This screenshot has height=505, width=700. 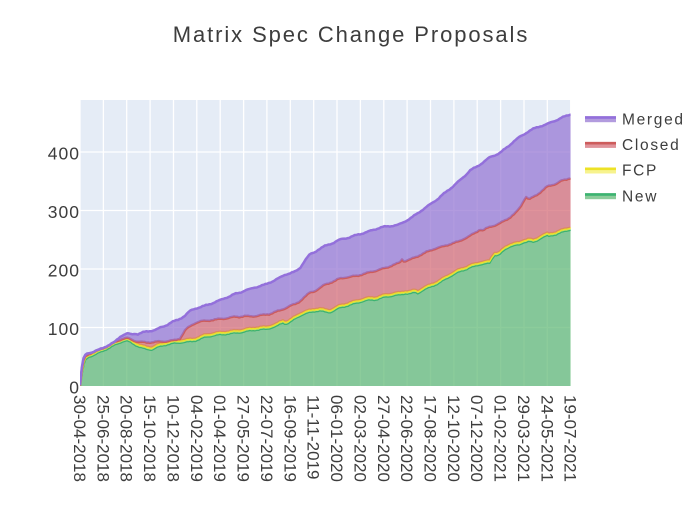 What do you see at coordinates (653, 119) in the screenshot?
I see `svg-text: Merged` at bounding box center [653, 119].